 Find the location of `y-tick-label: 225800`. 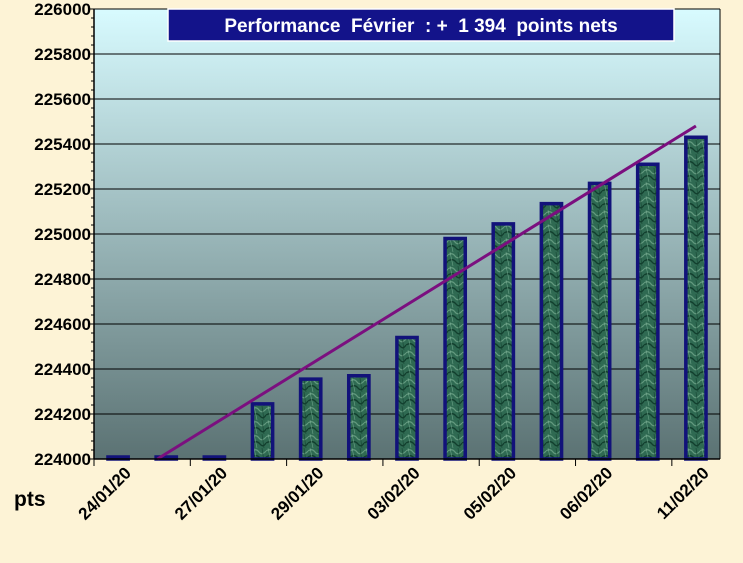

y-tick-label: 225800 is located at coordinates (62, 54).